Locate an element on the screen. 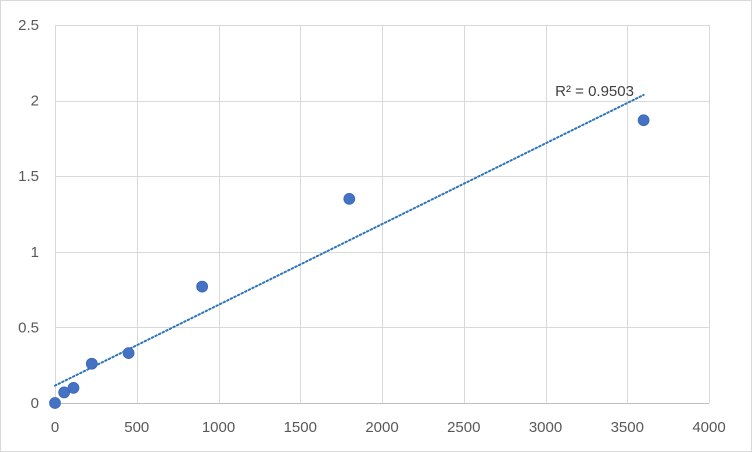  x-tick-label: 0 is located at coordinates (55, 427).